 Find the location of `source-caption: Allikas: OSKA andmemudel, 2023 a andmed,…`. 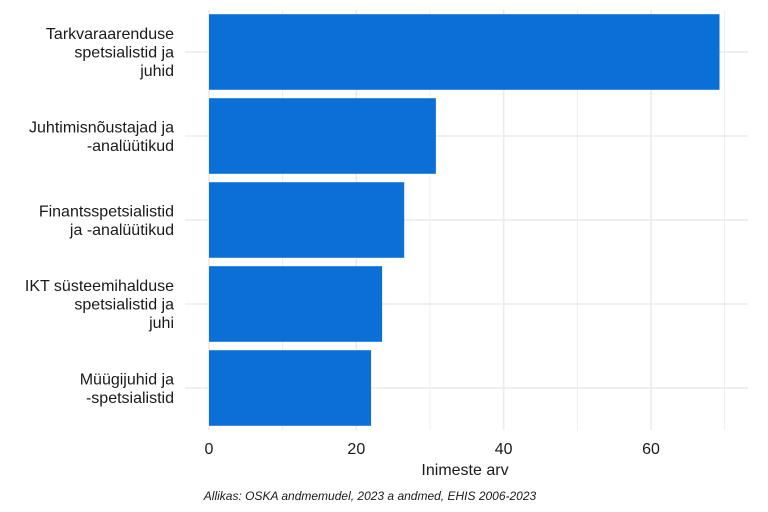

source-caption: Allikas: OSKA andmemudel, 2023 a andmed,… is located at coordinates (370, 496).